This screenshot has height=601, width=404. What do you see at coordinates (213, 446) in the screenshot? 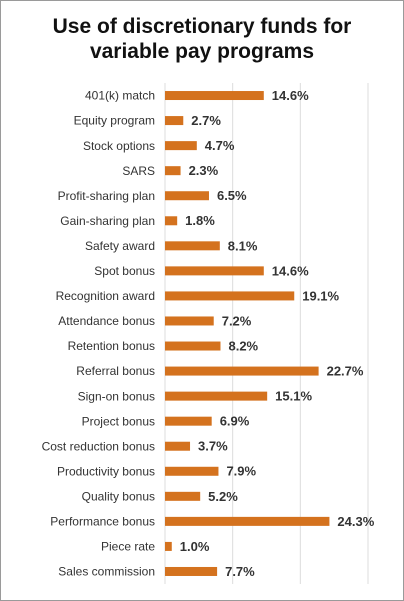
I see `value-label: 3.7%` at bounding box center [213, 446].